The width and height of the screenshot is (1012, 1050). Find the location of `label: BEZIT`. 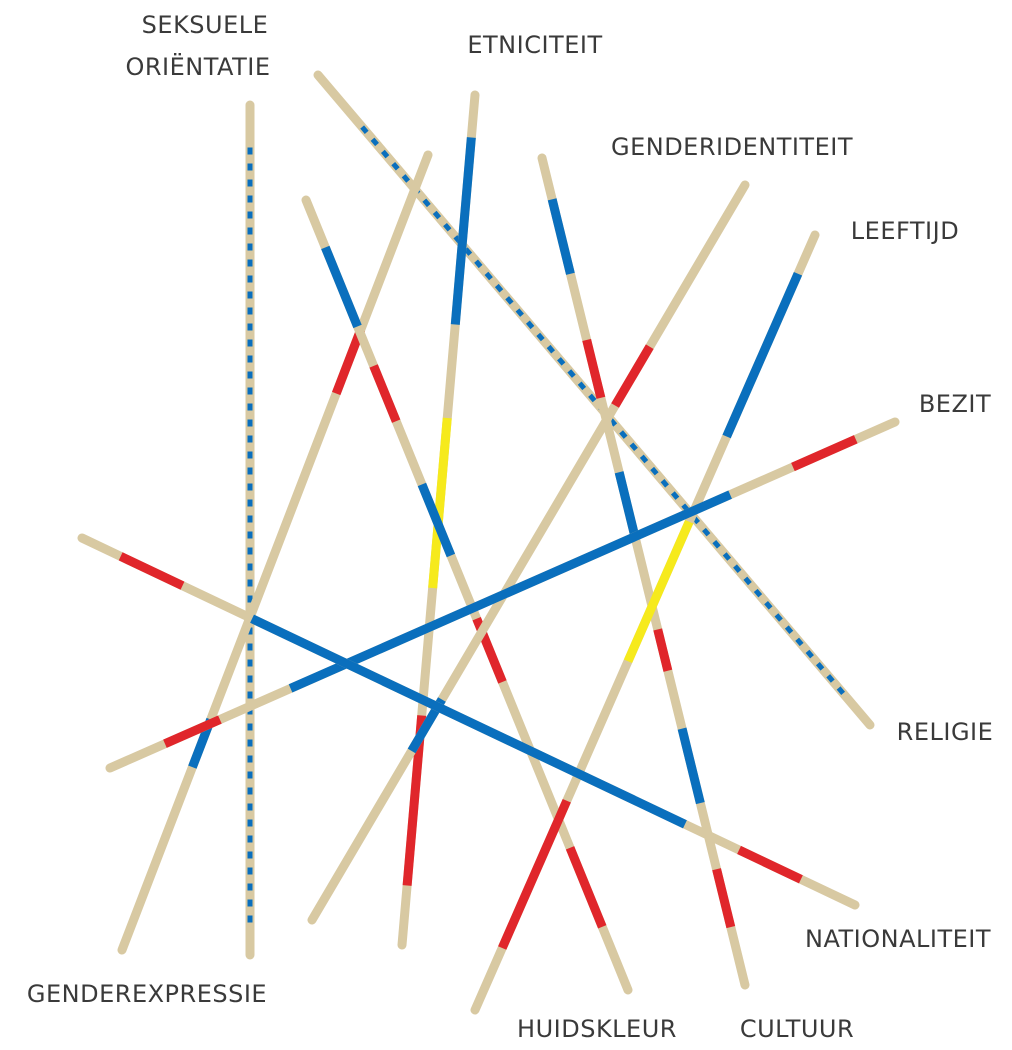

label: BEZIT is located at coordinates (955, 404).